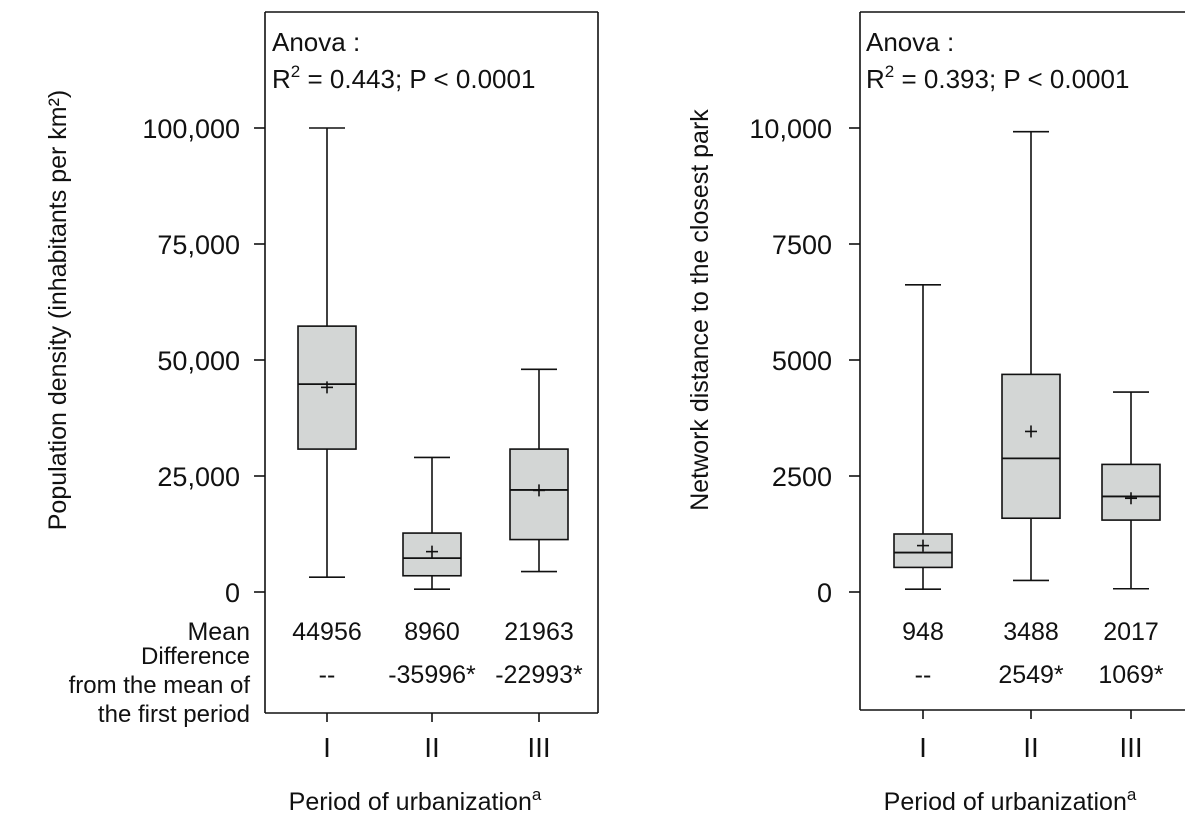  I want to click on panel2-mean-value: 3488, so click(1031, 632).